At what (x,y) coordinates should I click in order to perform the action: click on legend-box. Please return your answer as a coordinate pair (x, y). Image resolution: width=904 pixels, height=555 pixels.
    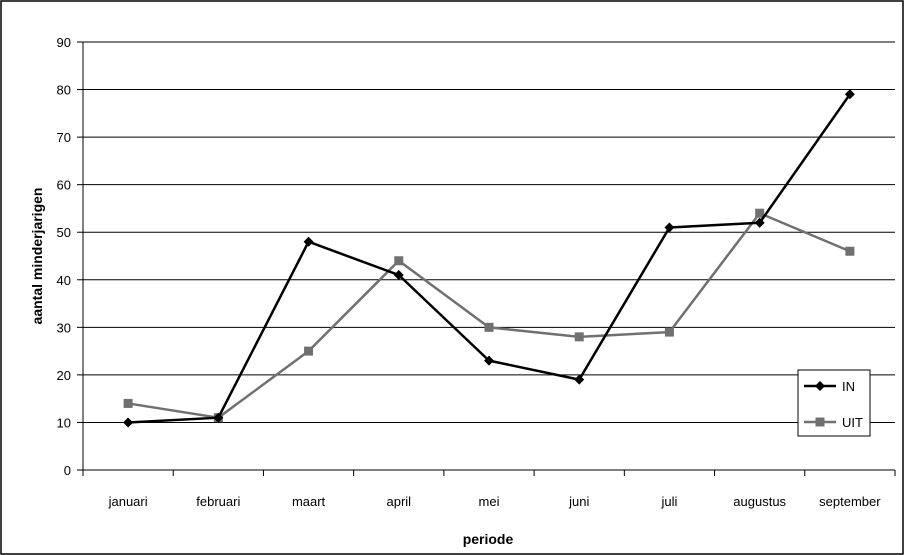
    Looking at the image, I should click on (834, 403).